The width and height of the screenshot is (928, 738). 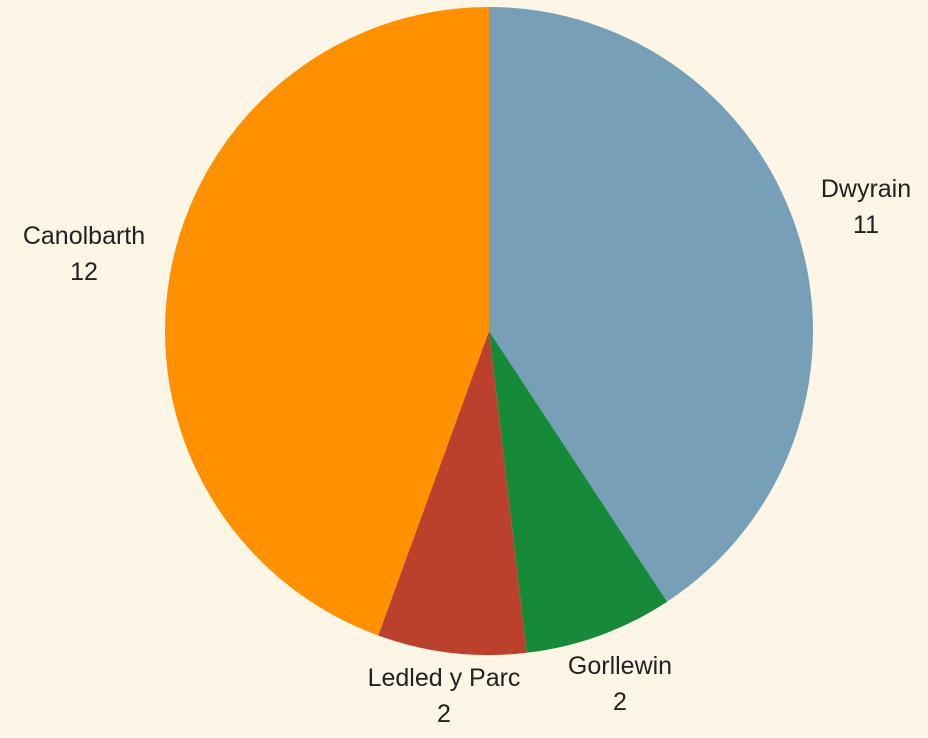 What do you see at coordinates (444, 714) in the screenshot?
I see `slice-value-ledled-y-parc: 2` at bounding box center [444, 714].